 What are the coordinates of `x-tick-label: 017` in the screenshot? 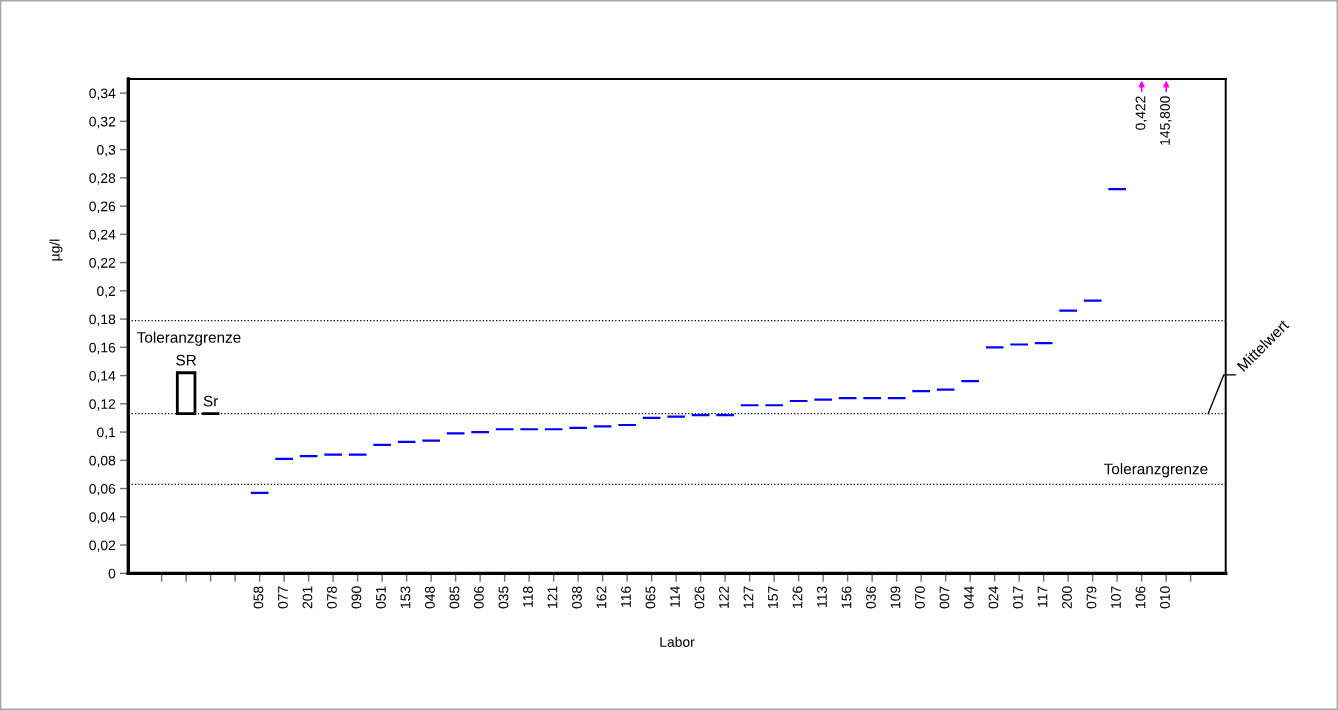 It's located at (1018, 597).